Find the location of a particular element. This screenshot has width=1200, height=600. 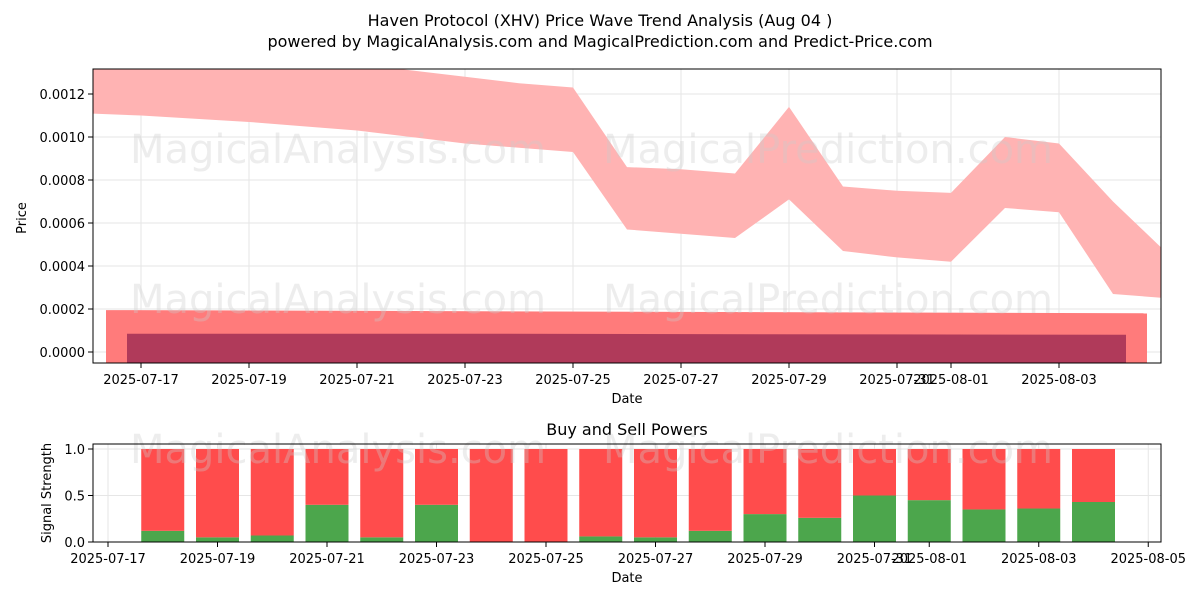

watermark-prediction-mid: MagicalPrediction.com is located at coordinates (828, 300).